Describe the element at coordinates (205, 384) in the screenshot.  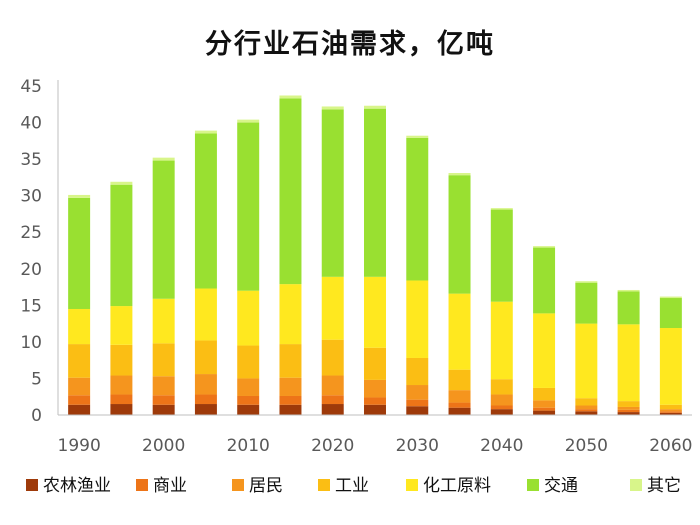
I see `bar-segment-2005-s2` at that location.